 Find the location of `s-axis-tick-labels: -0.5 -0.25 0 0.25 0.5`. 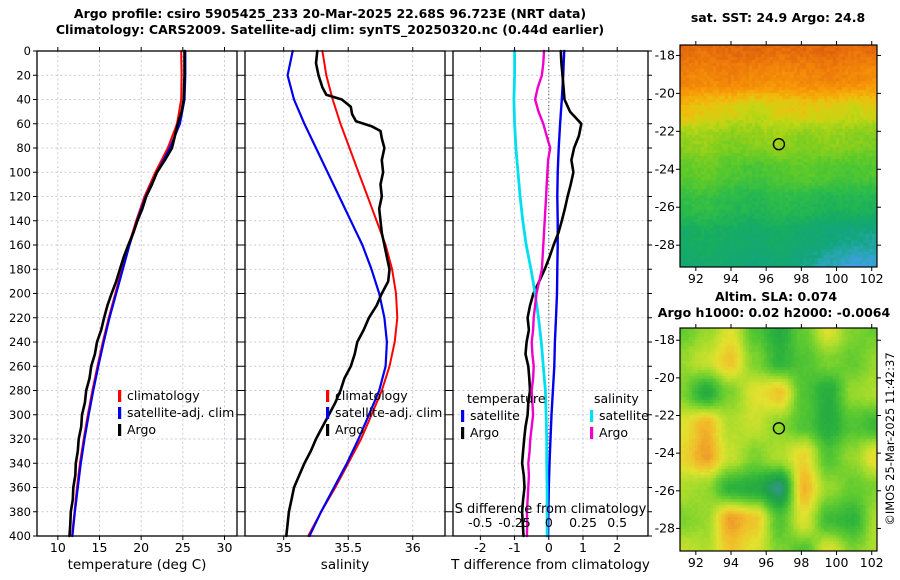

s-axis-tick-labels: -0.5 -0.25 0 0.25 0.5 is located at coordinates (547, 522).